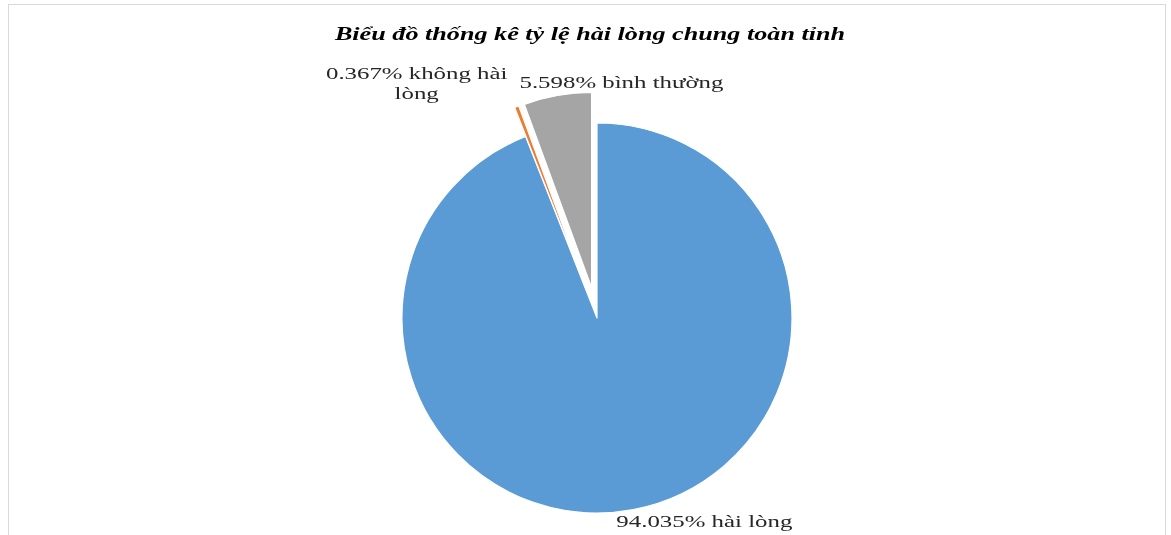 This screenshot has height=535, width=1171. I want to click on slice-label: 94.035% hài lòng, so click(704, 521).